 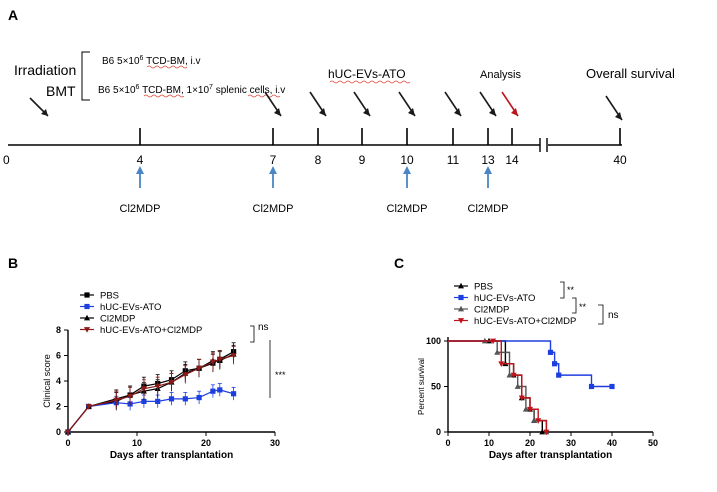 I want to click on timeline-day-label: 0, so click(x=6, y=160).